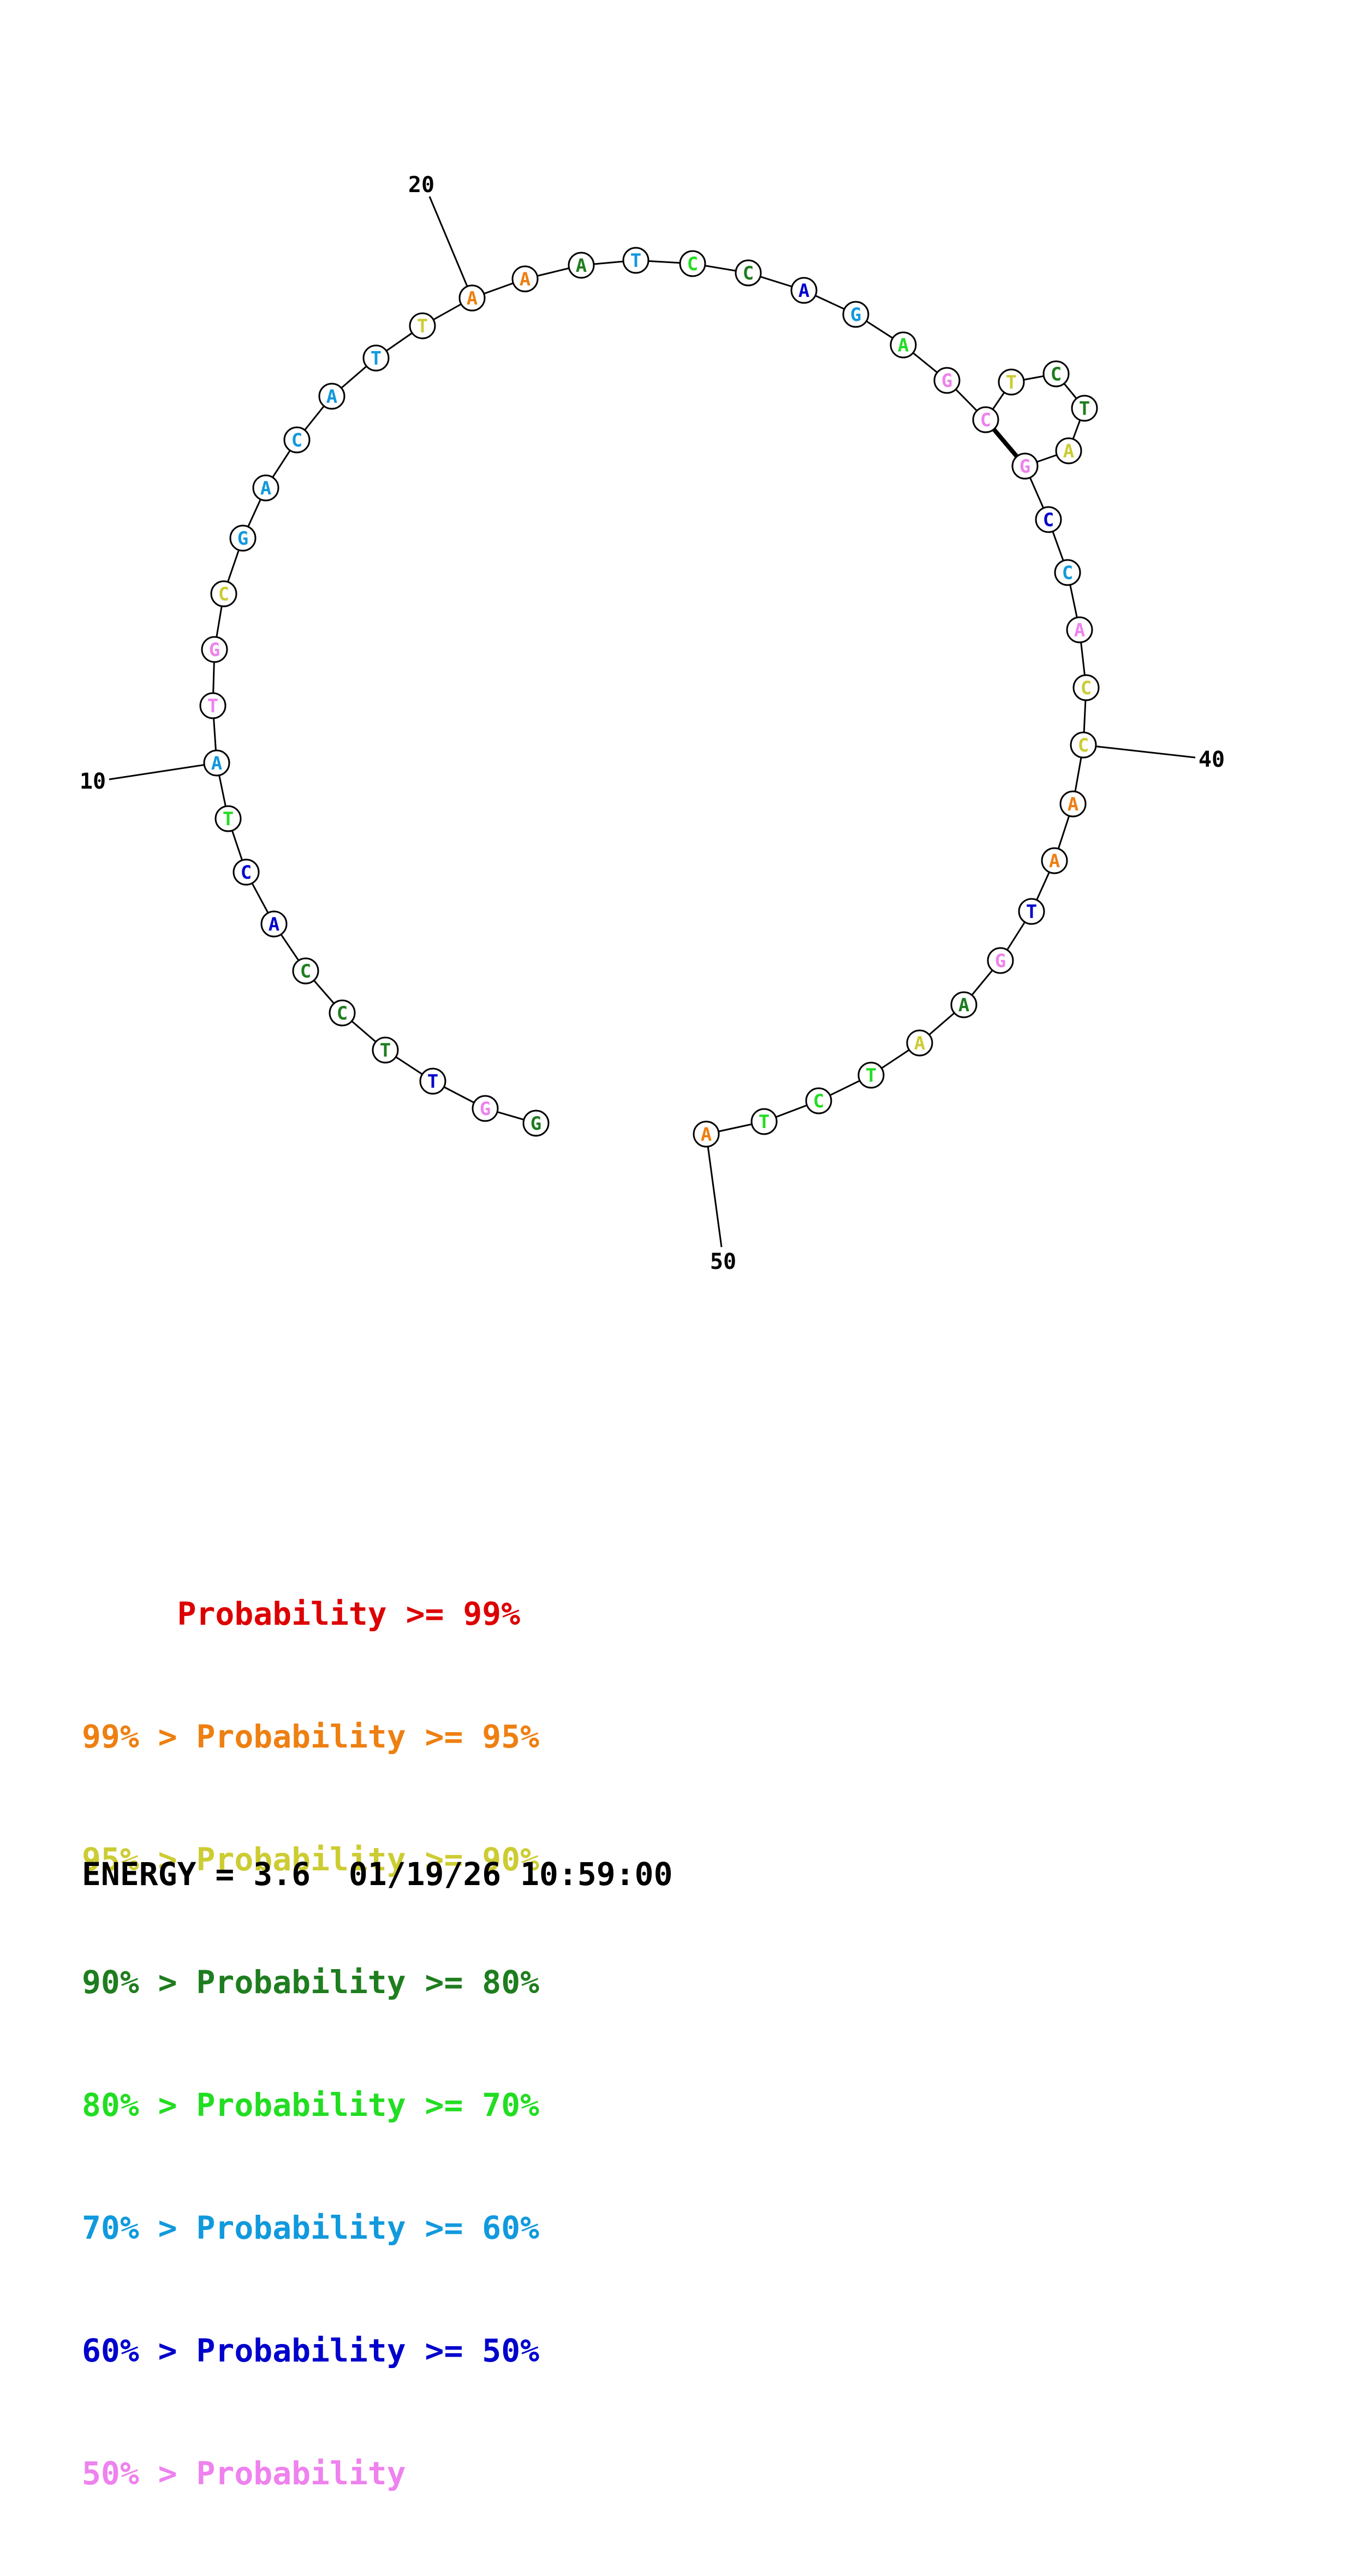  I want to click on position-label: 50, so click(723, 1261).